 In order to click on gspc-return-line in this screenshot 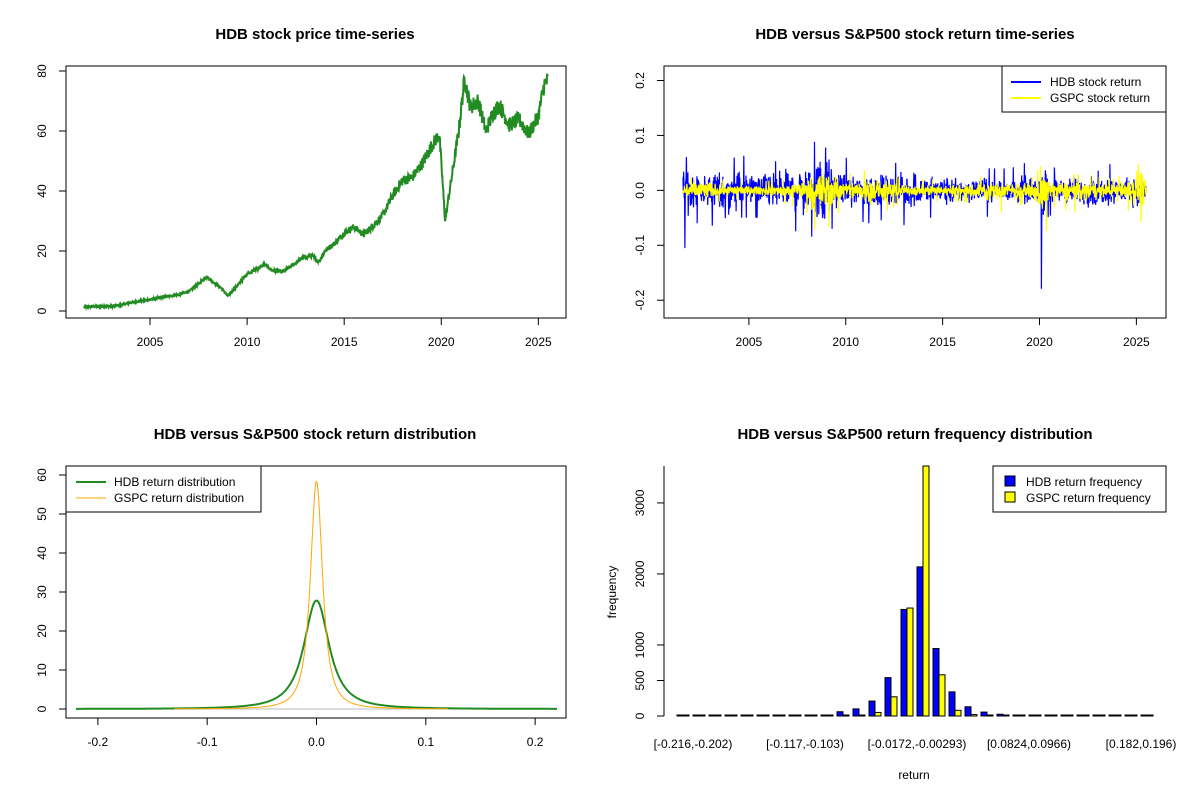, I will do `click(914, 197)`.